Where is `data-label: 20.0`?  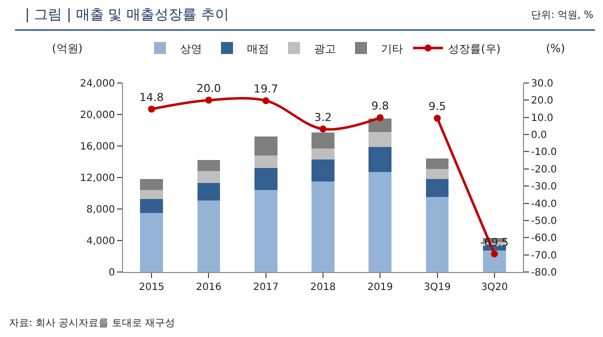
data-label: 20.0 is located at coordinates (208, 89).